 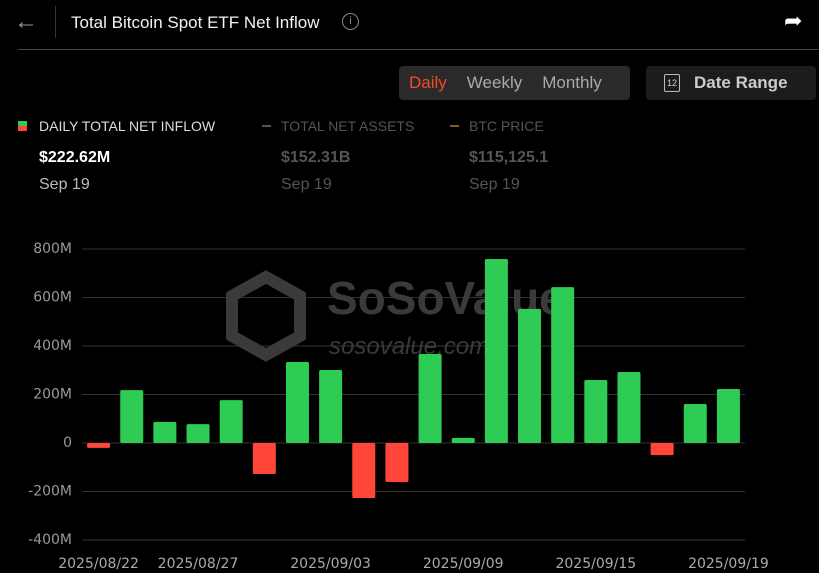 I want to click on bar-2025/09/05, so click(x=397, y=463).